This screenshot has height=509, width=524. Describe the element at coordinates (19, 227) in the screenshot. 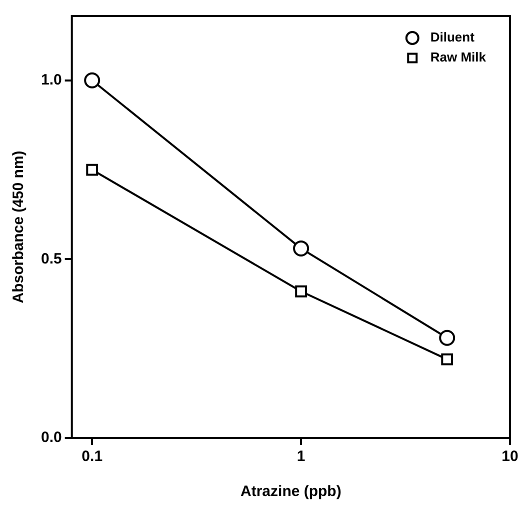

I see `y-axis-title: Absorbance (450 nm)` at that location.